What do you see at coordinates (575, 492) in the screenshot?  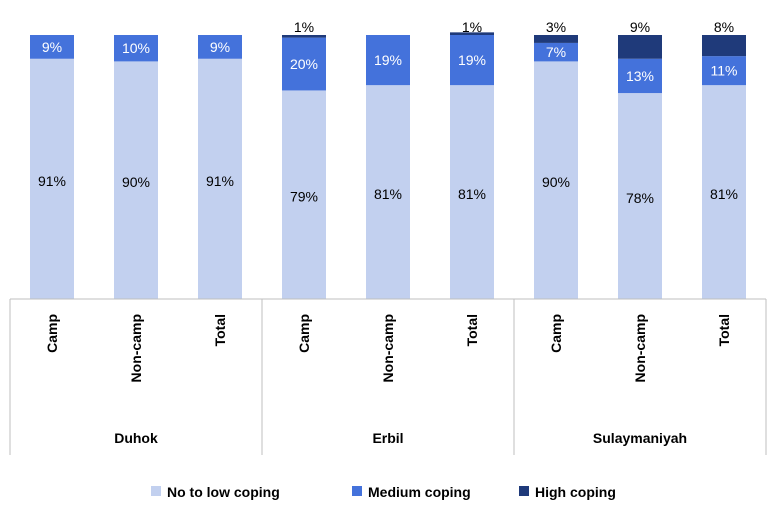 I see `legend-label: High coping` at bounding box center [575, 492].